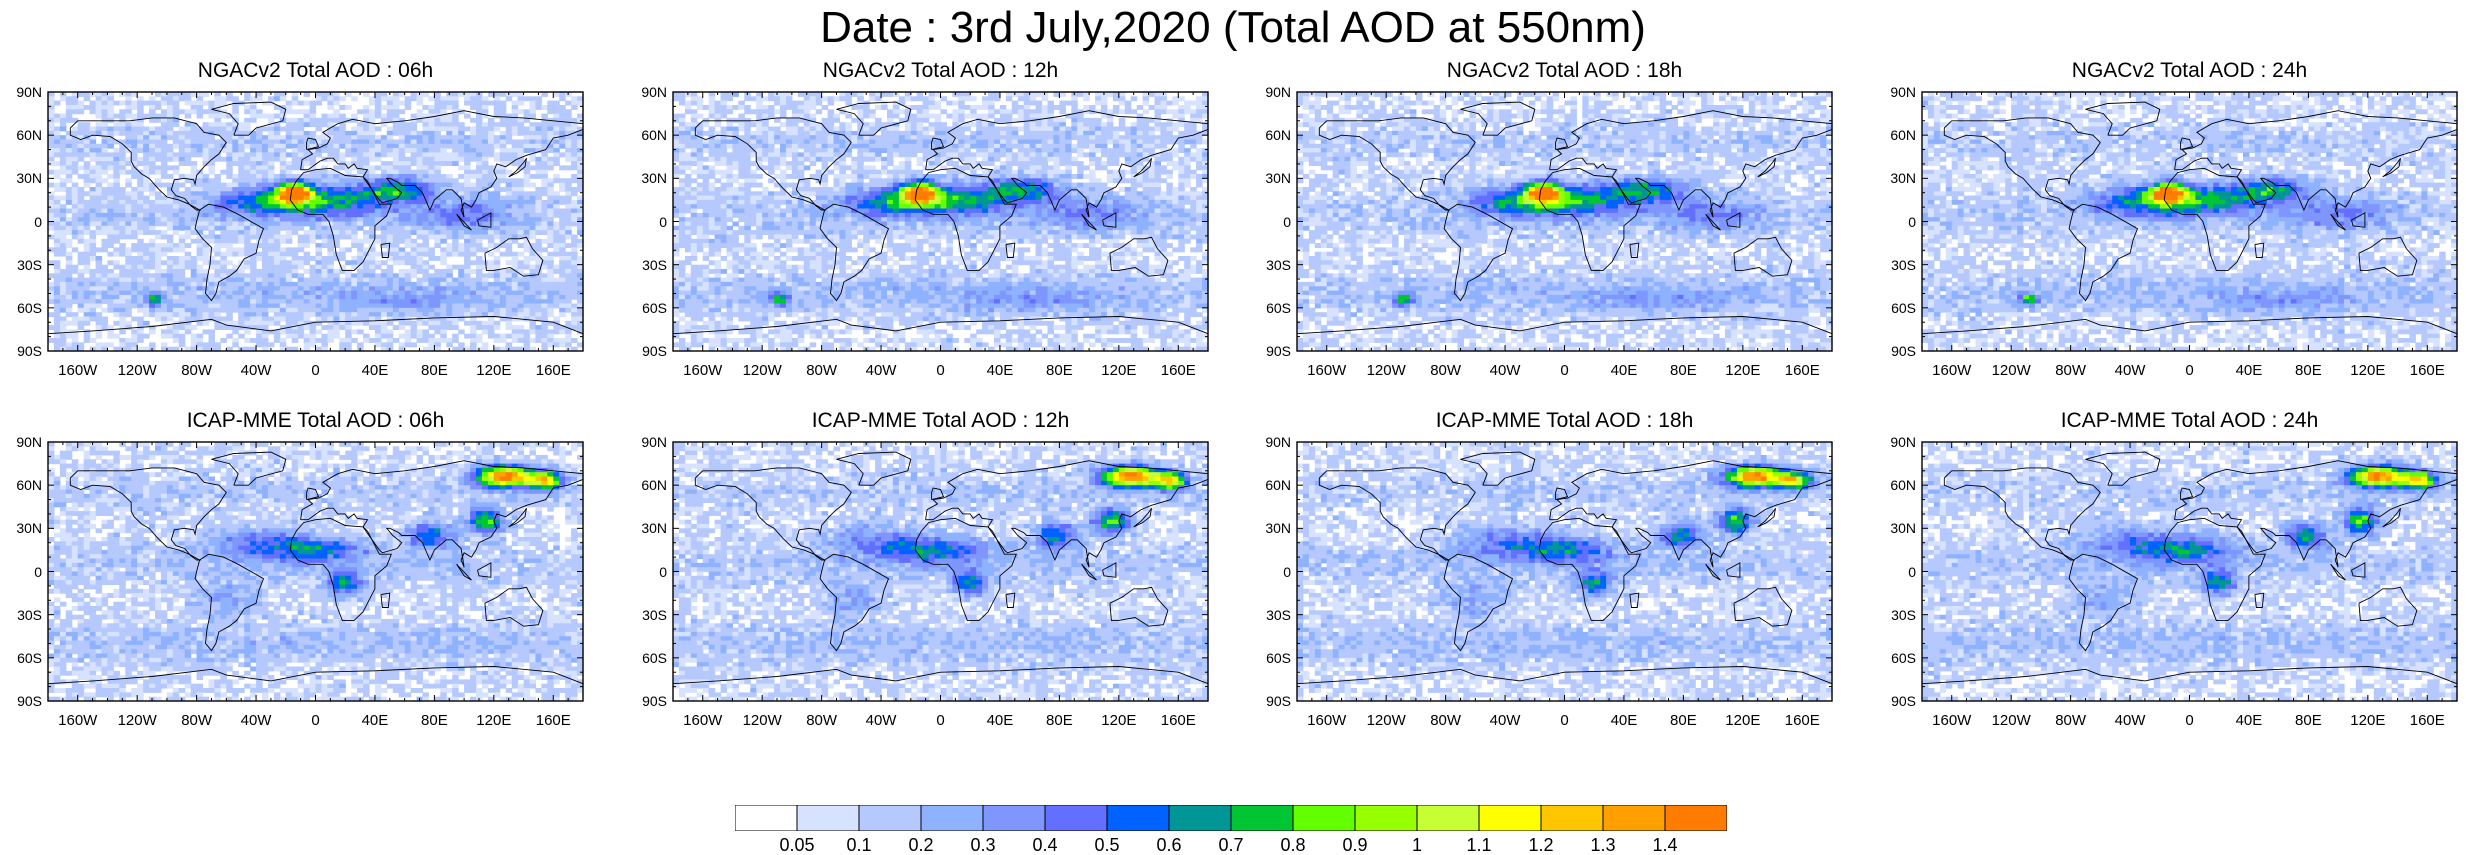 This screenshot has width=2466, height=855. What do you see at coordinates (859, 845) in the screenshot?
I see `colorbar-tick-label: 0.1` at bounding box center [859, 845].